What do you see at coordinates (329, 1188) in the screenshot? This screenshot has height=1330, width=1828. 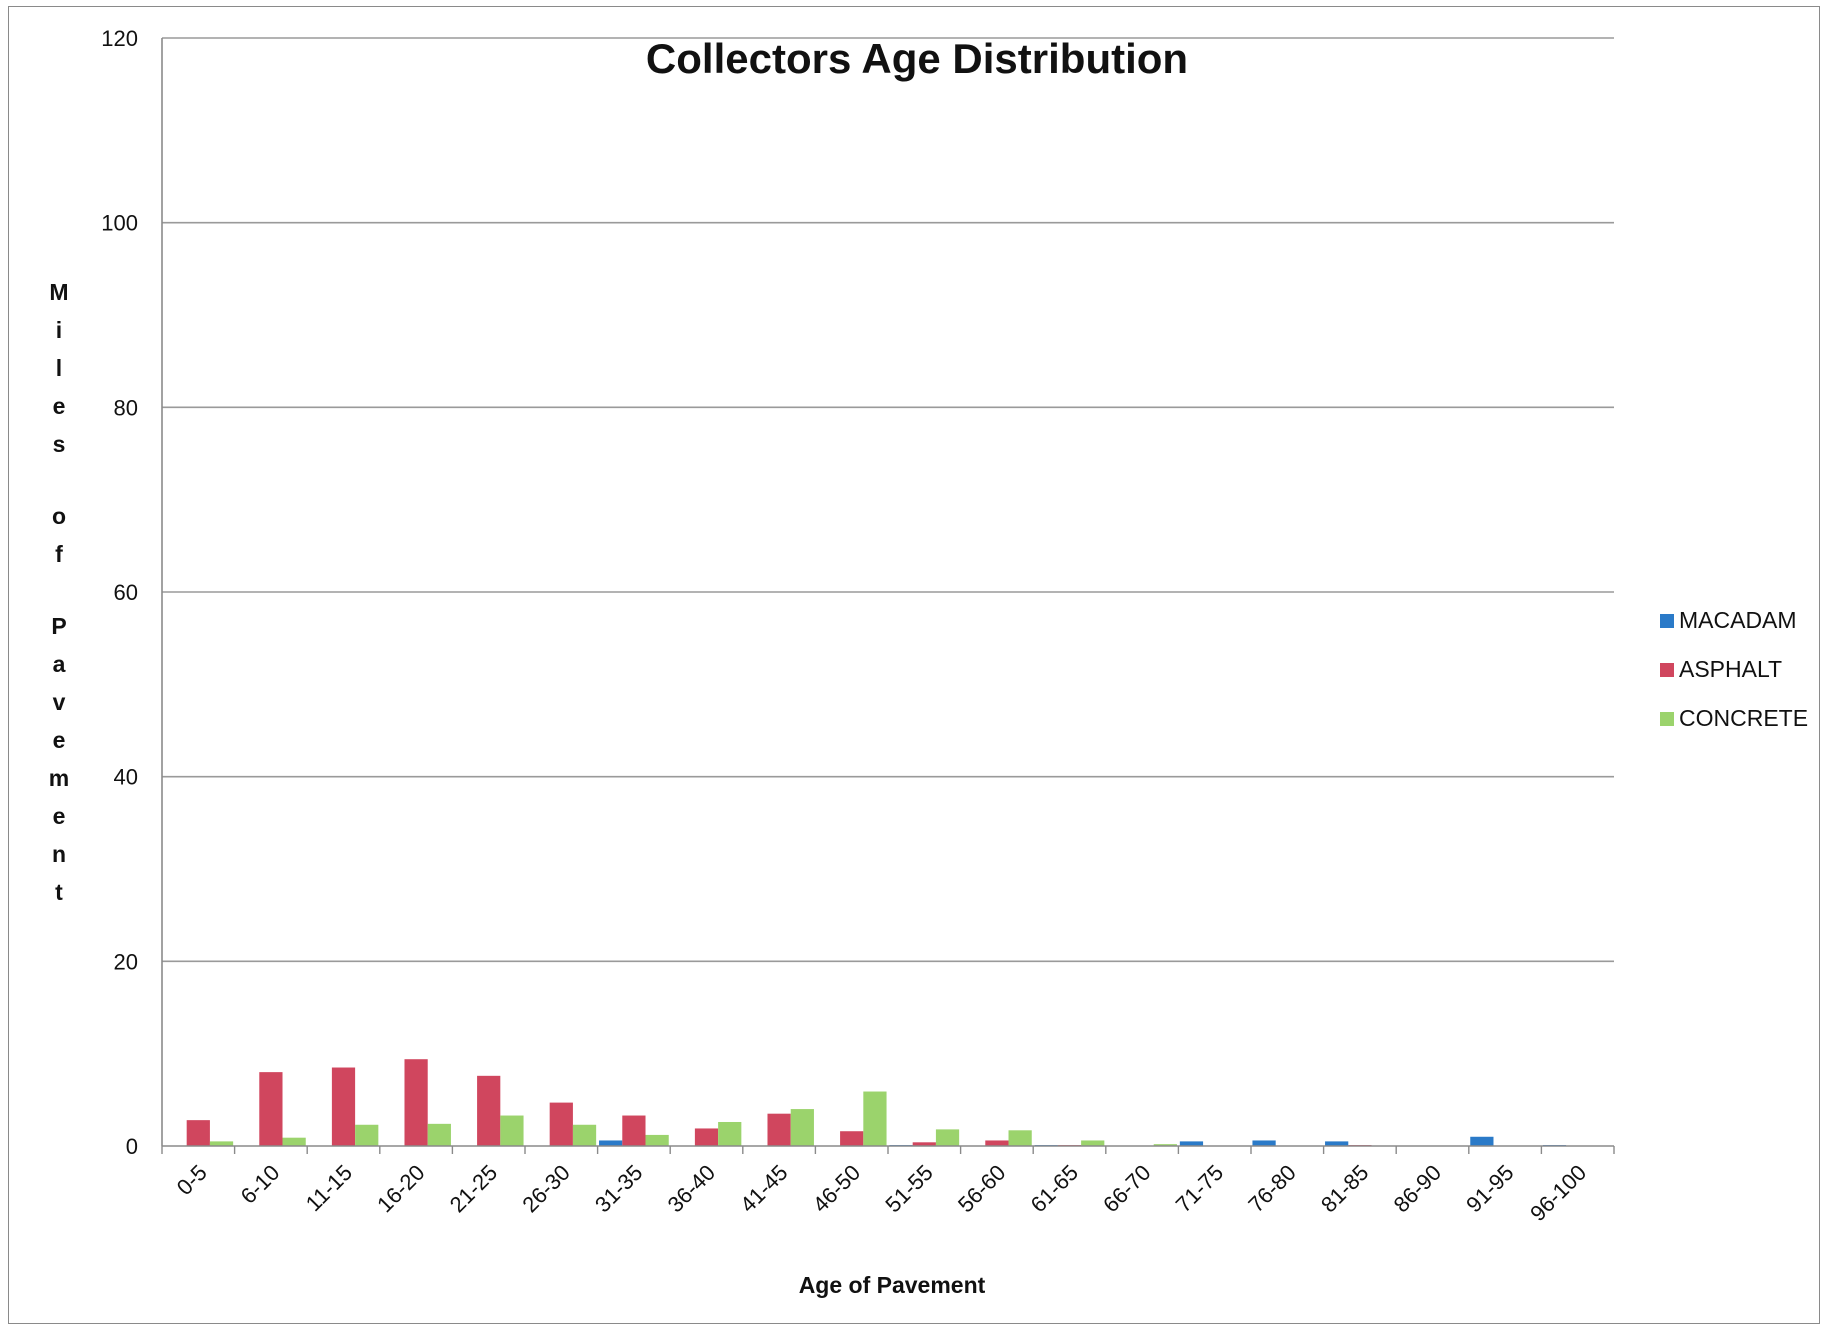 I see `x-tick-label: 11-15` at bounding box center [329, 1188].